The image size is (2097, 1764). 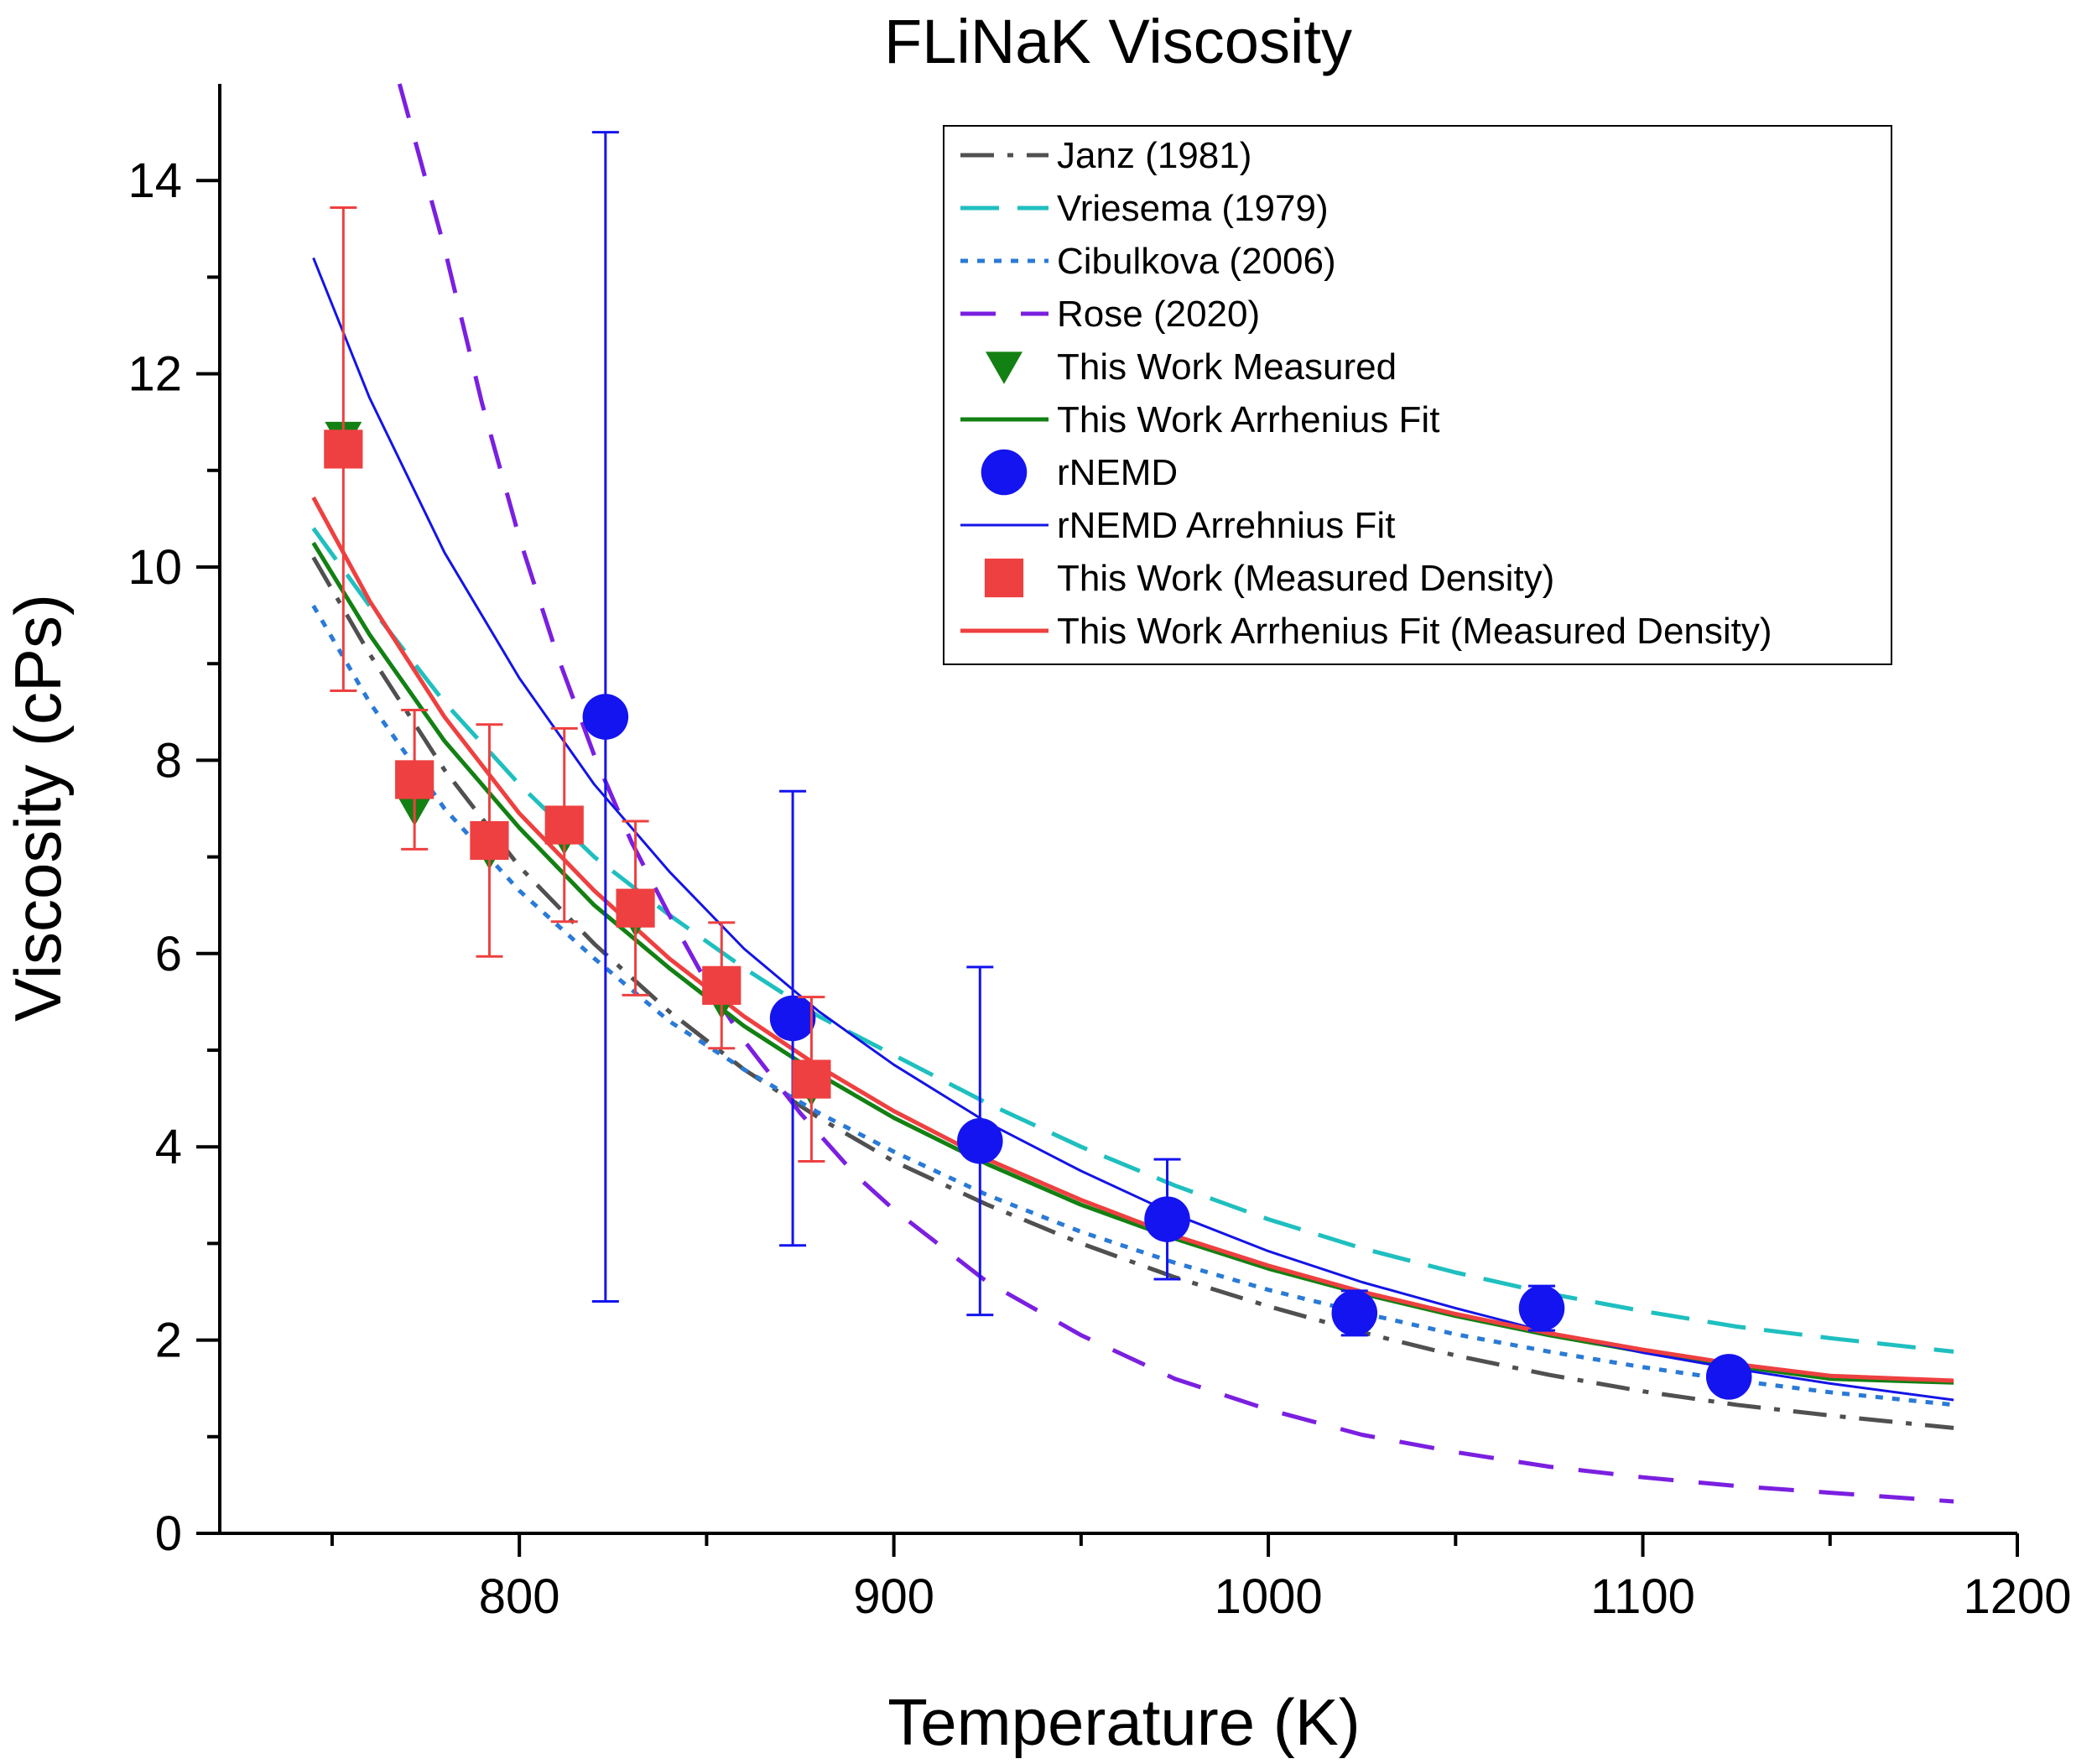 What do you see at coordinates (1118, 41) in the screenshot?
I see `chart-title: FLiNaK Viscosity` at bounding box center [1118, 41].